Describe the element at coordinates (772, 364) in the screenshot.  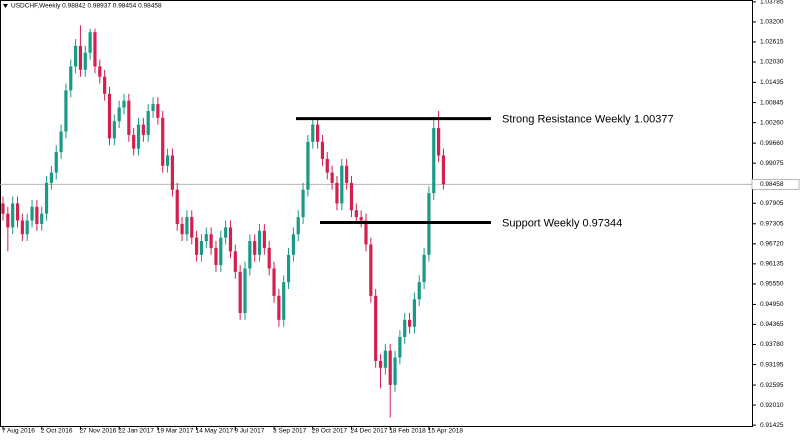
I see `y-tick-label: 0.93195` at that location.